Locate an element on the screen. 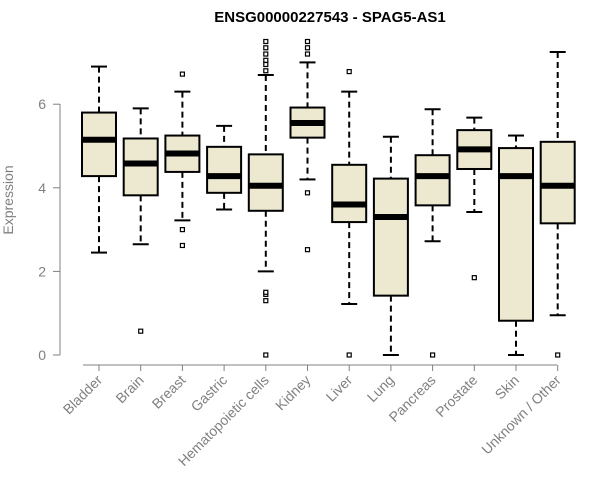 The image size is (600, 500). x-tick-label: Liver is located at coordinates (339, 388).